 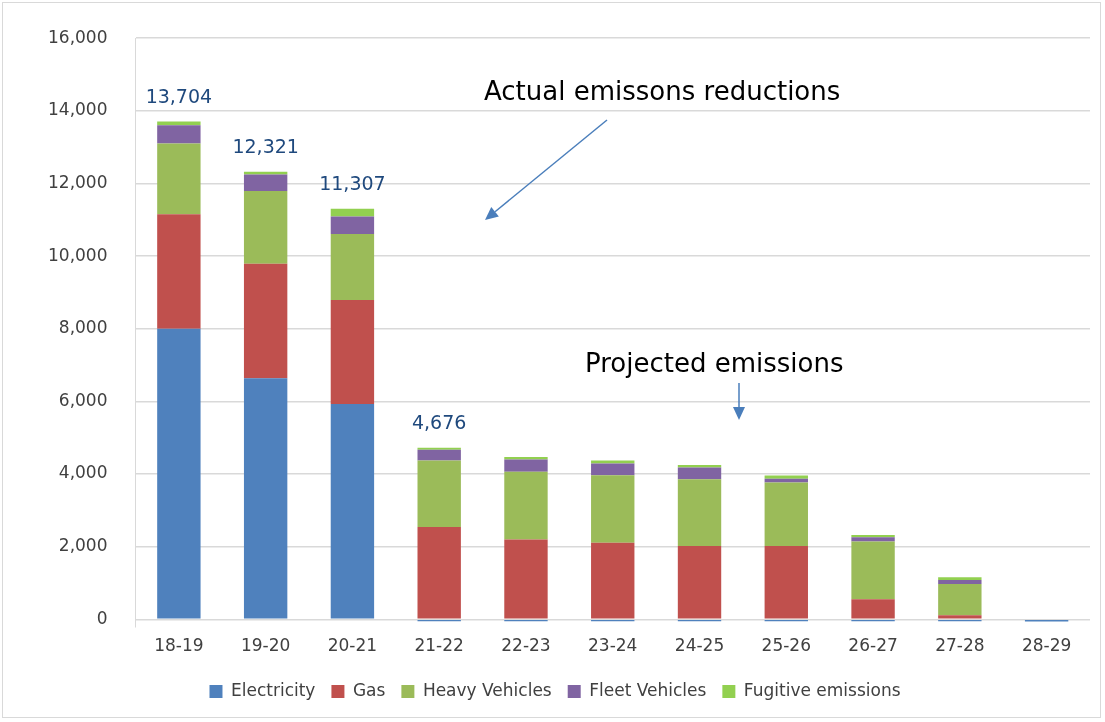 I want to click on y-tick-label: 14,000, so click(x=78, y=109).